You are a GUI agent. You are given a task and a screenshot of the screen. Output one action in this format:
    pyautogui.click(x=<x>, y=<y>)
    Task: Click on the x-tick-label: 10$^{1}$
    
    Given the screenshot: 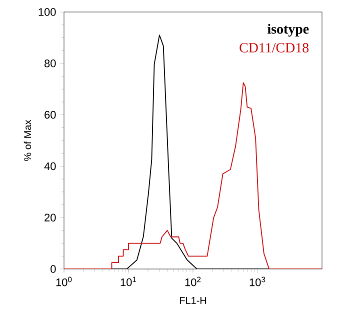 What is the action you would take?
    pyautogui.click(x=128, y=281)
    